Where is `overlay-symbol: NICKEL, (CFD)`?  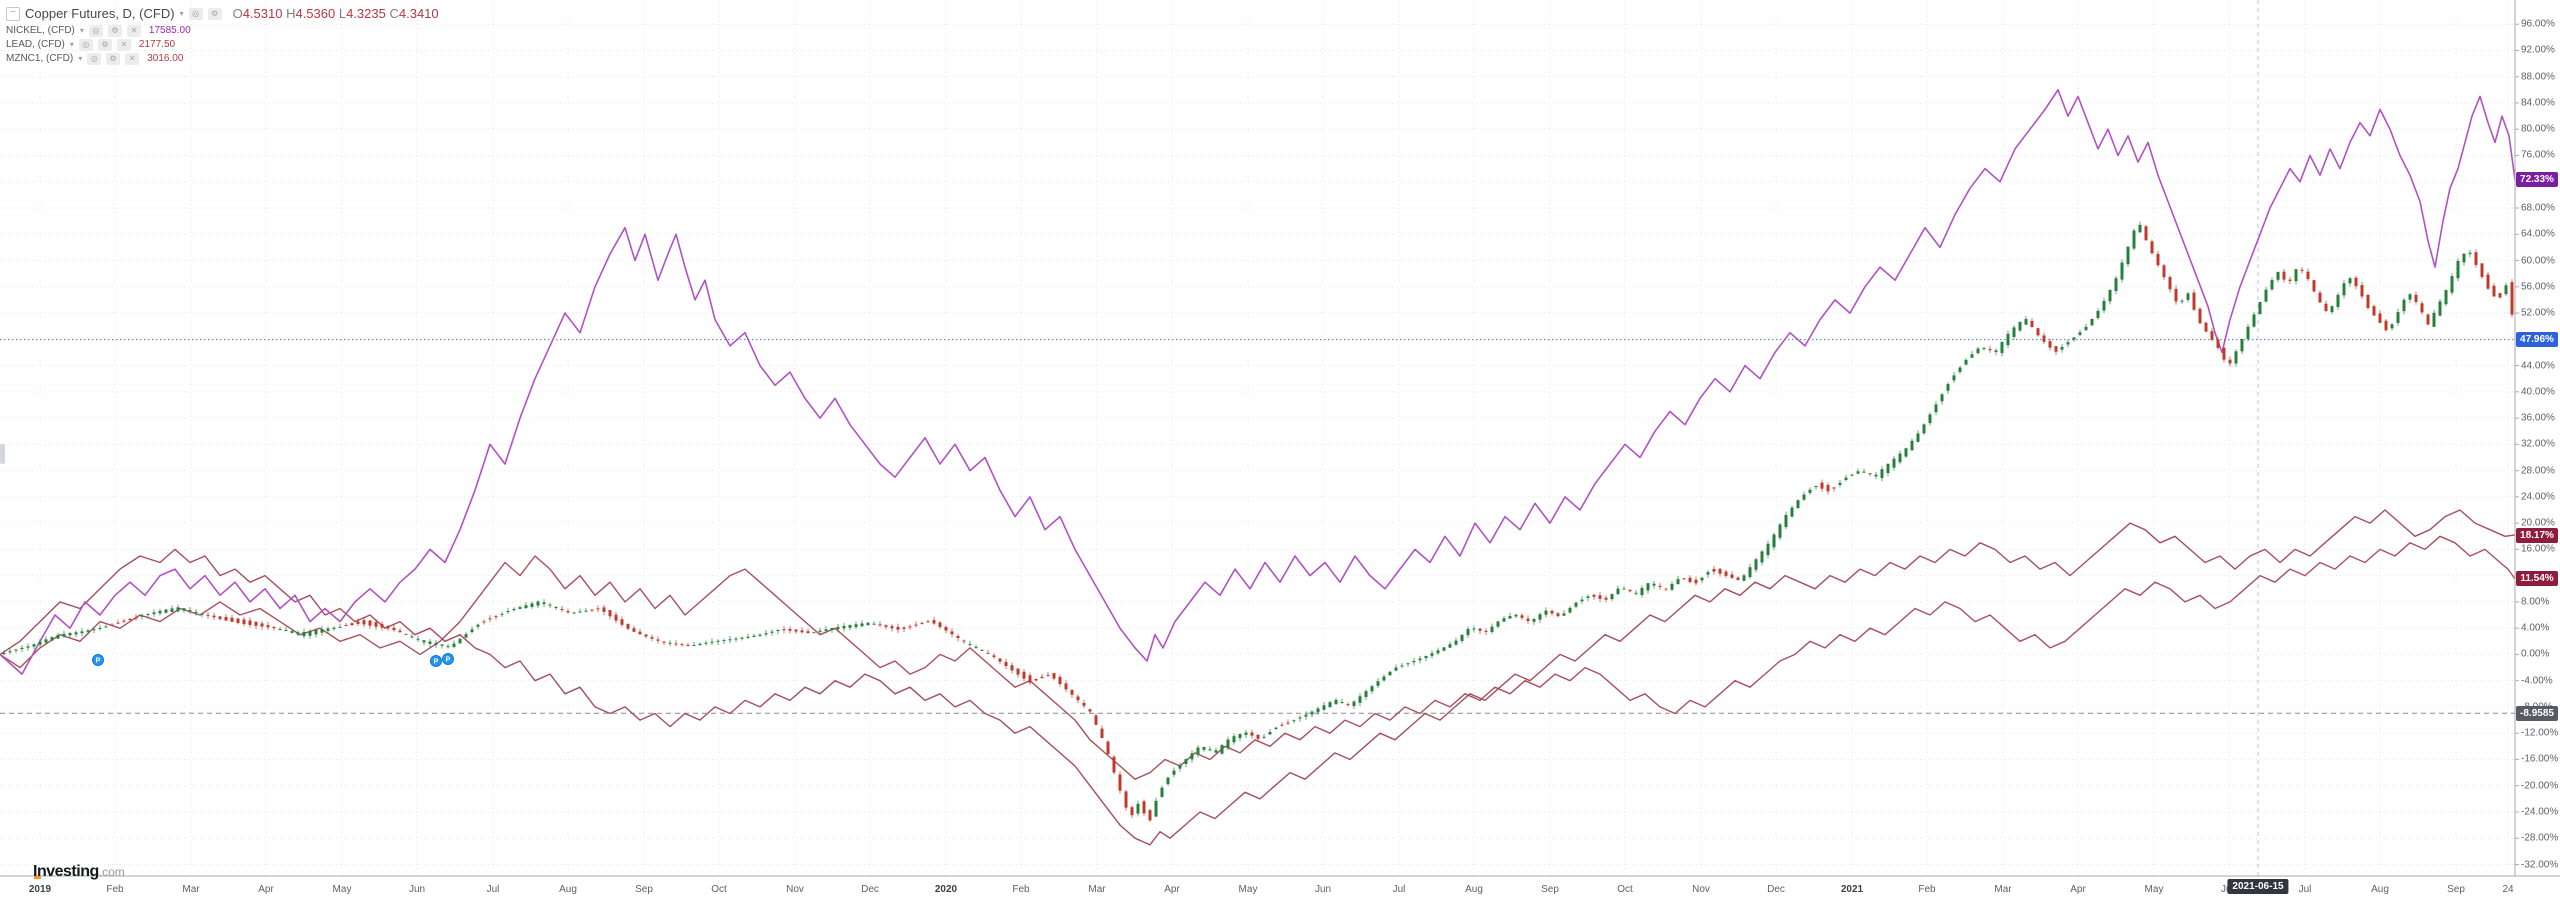 overlay-symbol: NICKEL, (CFD) is located at coordinates (40, 30).